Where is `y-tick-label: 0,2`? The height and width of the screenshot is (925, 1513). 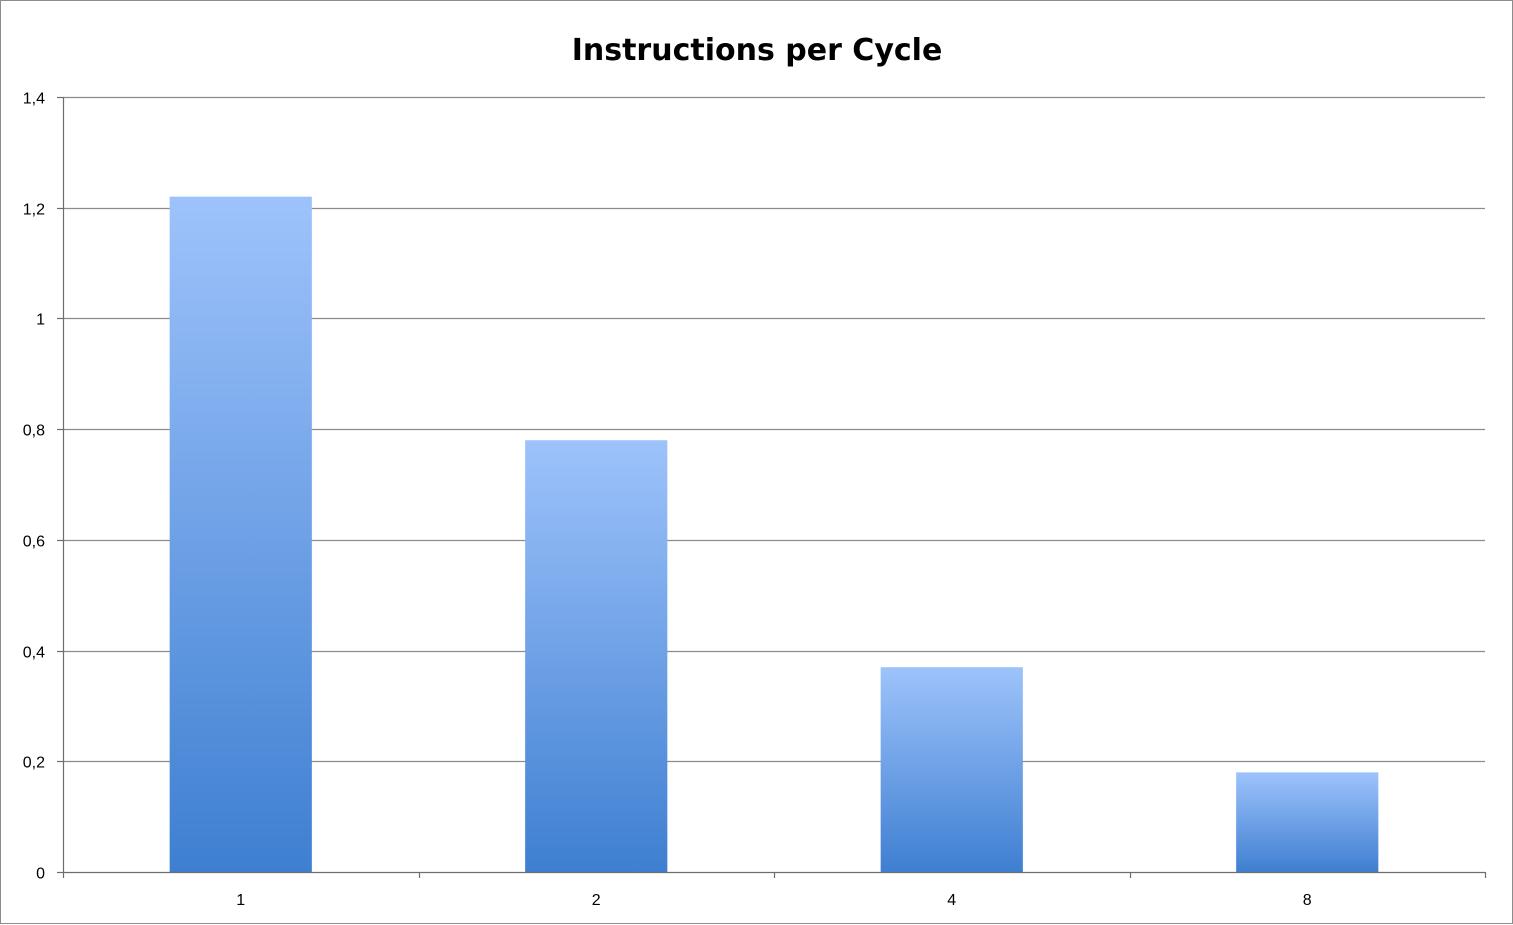
y-tick-label: 0,2 is located at coordinates (34, 763).